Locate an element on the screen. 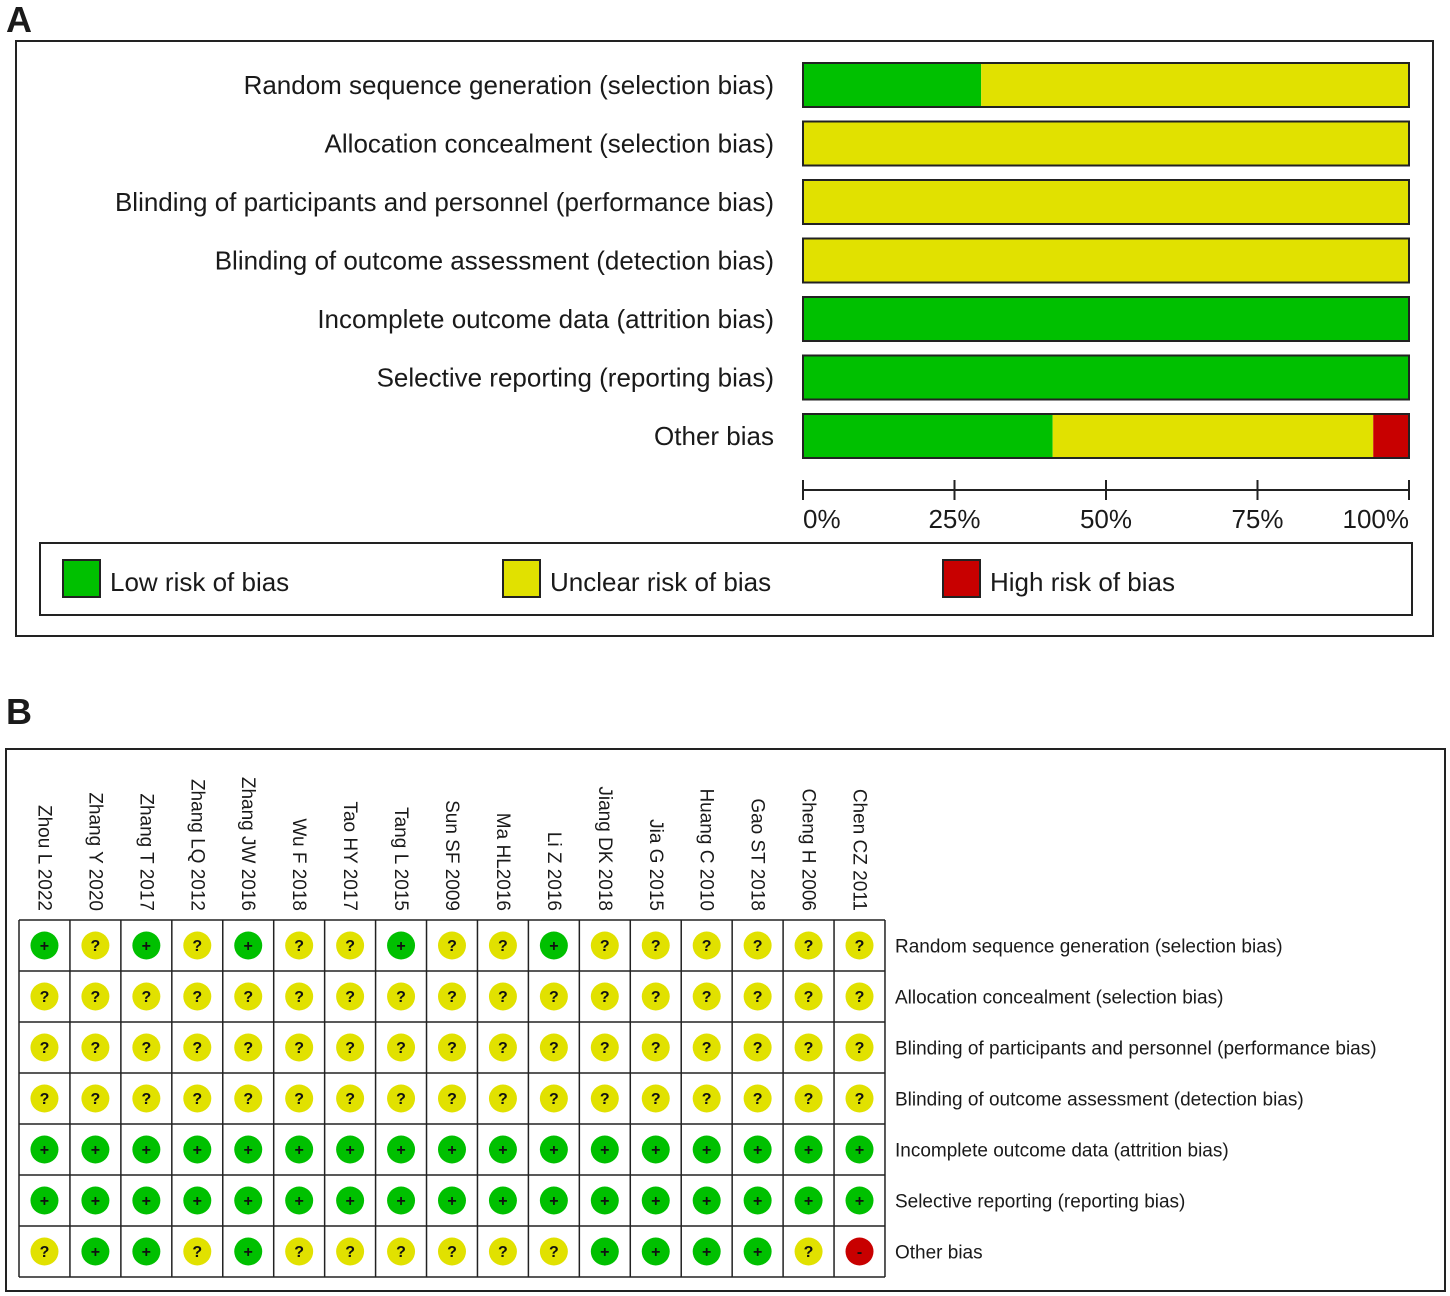 The height and width of the screenshot is (1296, 1450). legend-label-unclear: Unclear risk of bias is located at coordinates (660, 582).